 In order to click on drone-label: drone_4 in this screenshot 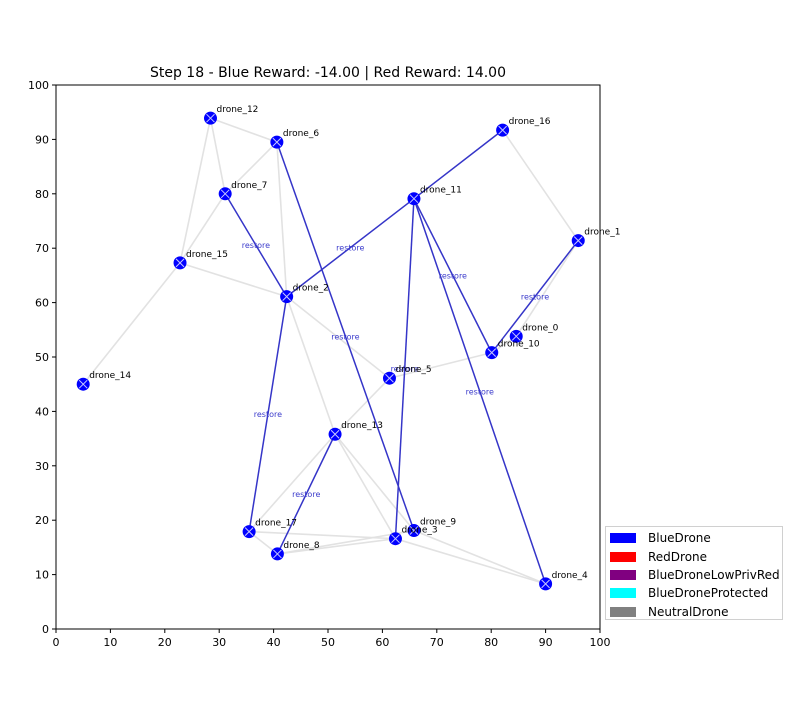, I will do `click(570, 576)`.